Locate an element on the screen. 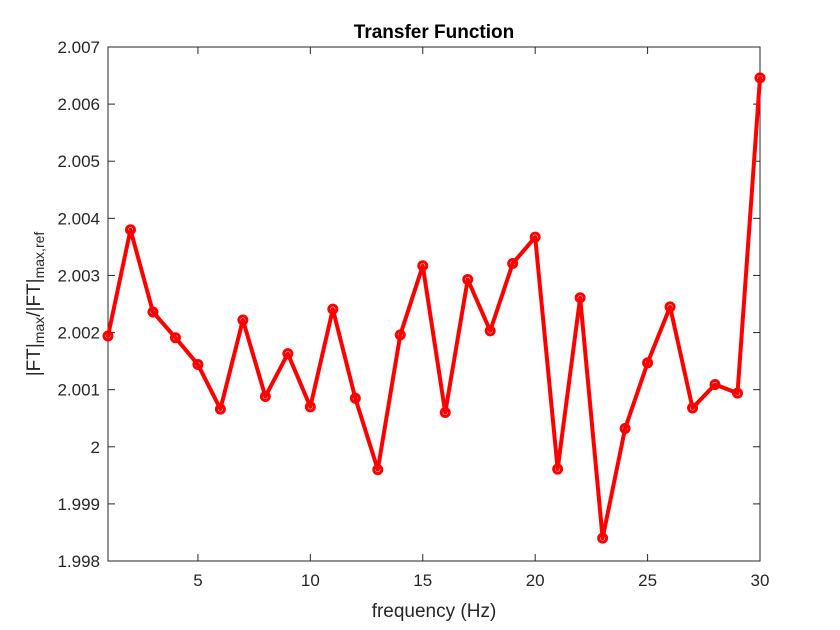 This screenshot has width=840, height=630. y-axis-label-part-2: /|FT| is located at coordinates (34, 297).